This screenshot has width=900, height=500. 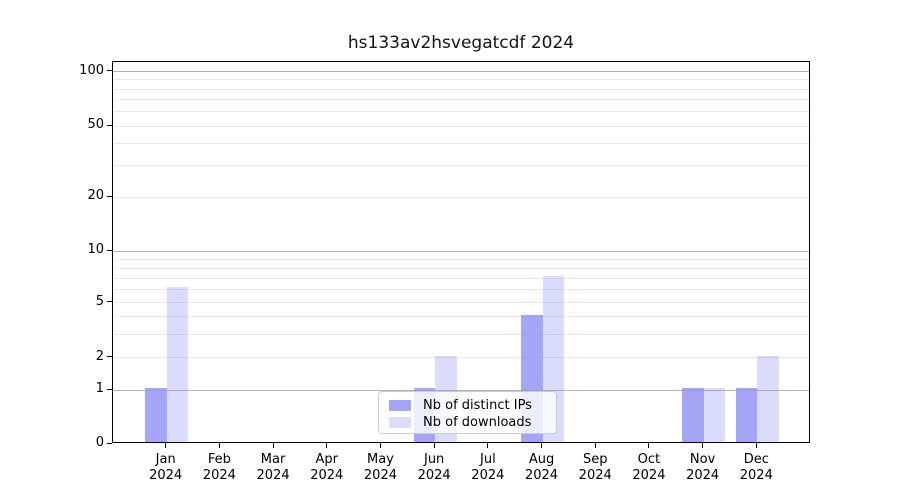 I want to click on x-axis-tick-label: Sep 2024, so click(x=595, y=468).